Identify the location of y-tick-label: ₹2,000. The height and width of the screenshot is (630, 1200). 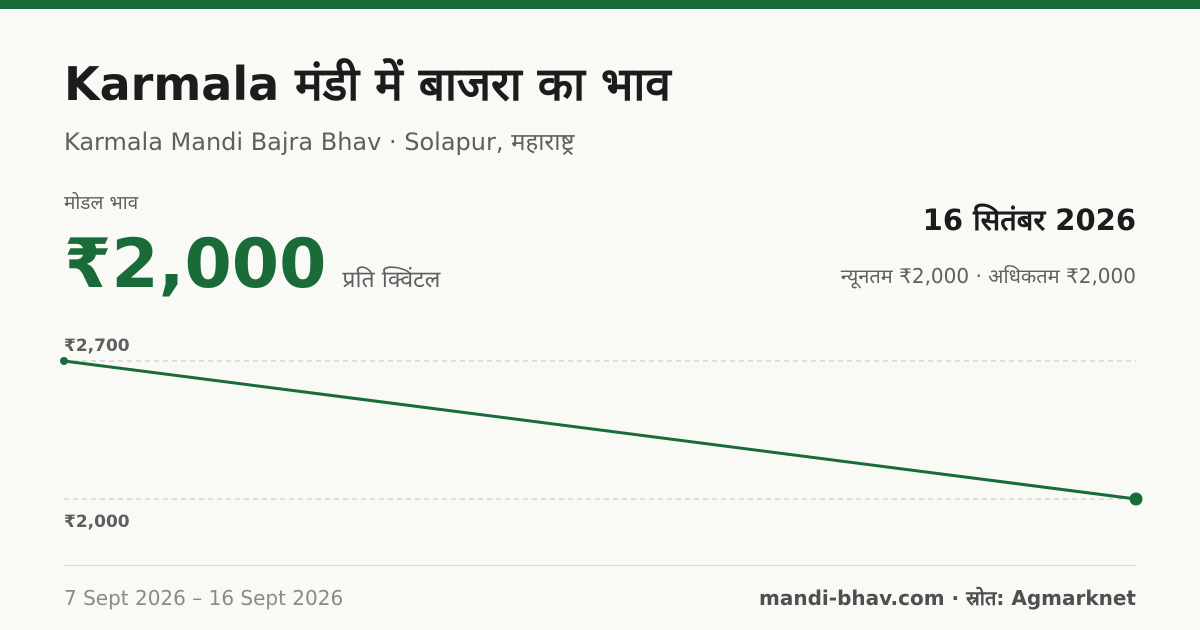
(97, 522).